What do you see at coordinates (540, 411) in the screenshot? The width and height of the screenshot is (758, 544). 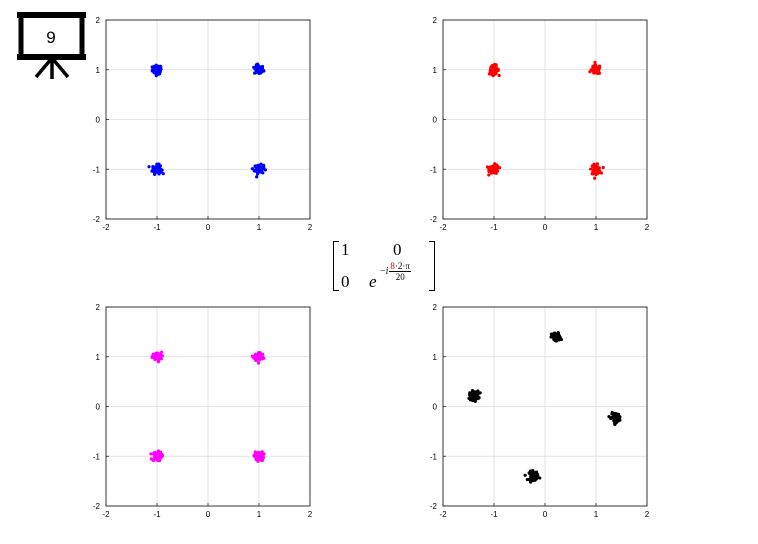 I see `constellation-plot-black: -2-2 -1 -1 0 0 1 1 2 2` at bounding box center [540, 411].